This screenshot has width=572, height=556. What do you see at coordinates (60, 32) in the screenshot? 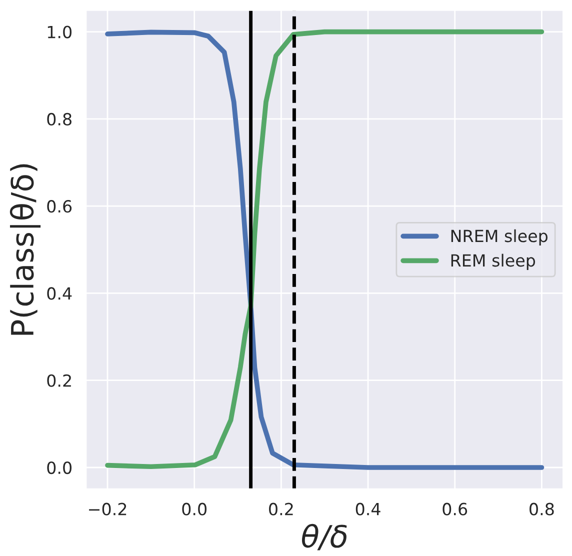
I see `y-tick-label: 1.0` at bounding box center [60, 32].